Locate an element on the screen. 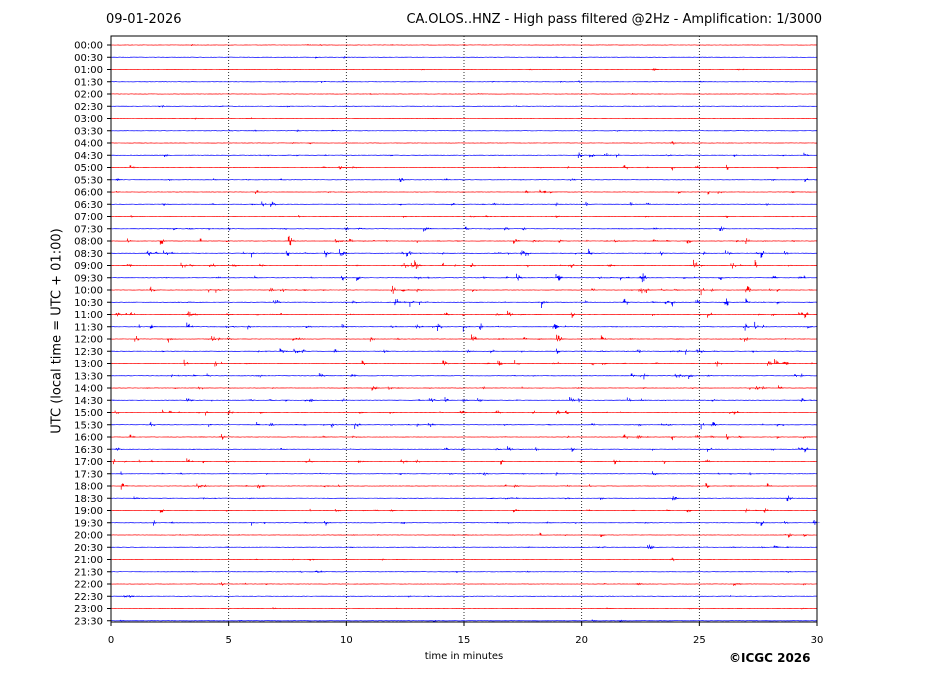 Image resolution: width=927 pixels, height=696 pixels. x-axis-label: time in minutes is located at coordinates (464, 656).